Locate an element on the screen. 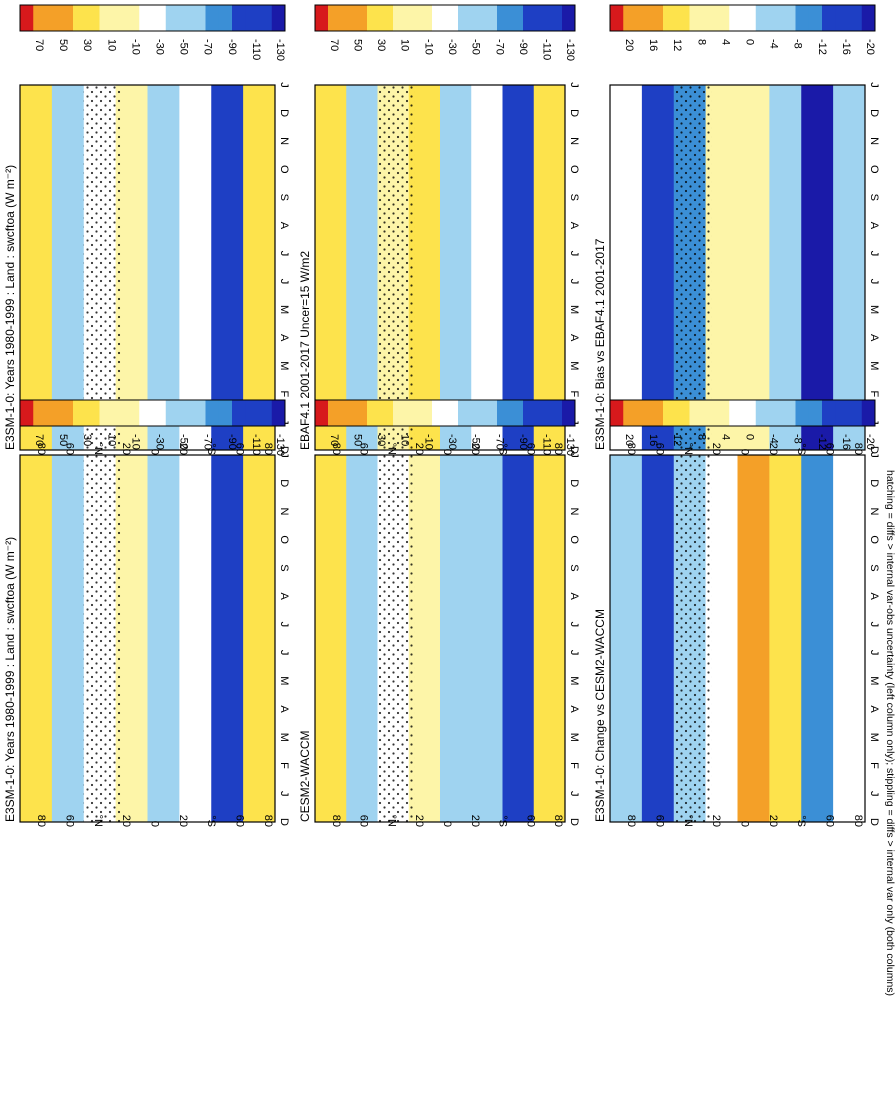 This screenshot has width=895, height=1105. colorbar-frame is located at coordinates (445, 413).